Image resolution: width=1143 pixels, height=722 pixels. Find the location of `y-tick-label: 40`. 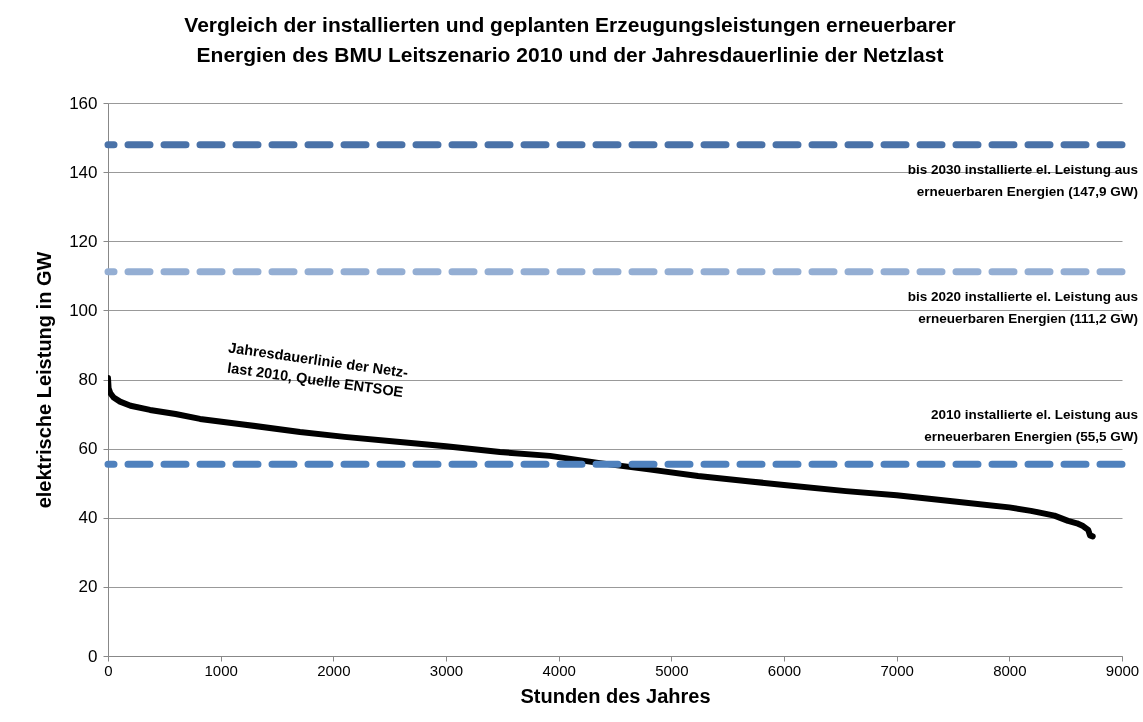

y-tick-label: 40 is located at coordinates (88, 518).